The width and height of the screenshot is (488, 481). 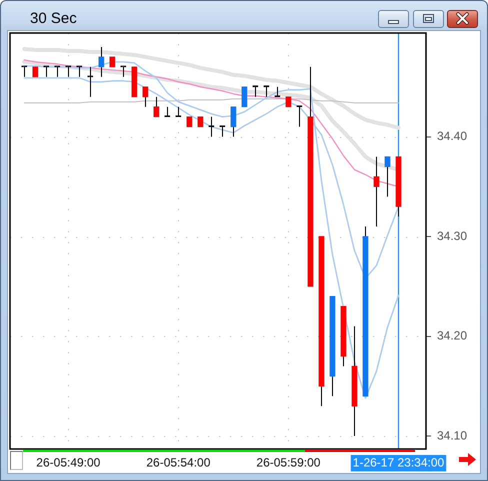 What do you see at coordinates (68, 463) in the screenshot?
I see `x-tick-label: 26-05:49:00` at bounding box center [68, 463].